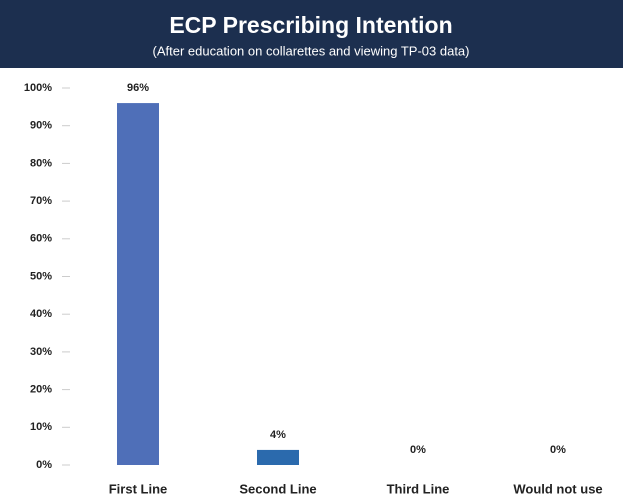 This screenshot has width=623, height=503. What do you see at coordinates (138, 88) in the screenshot?
I see `value-label: 96%` at bounding box center [138, 88].